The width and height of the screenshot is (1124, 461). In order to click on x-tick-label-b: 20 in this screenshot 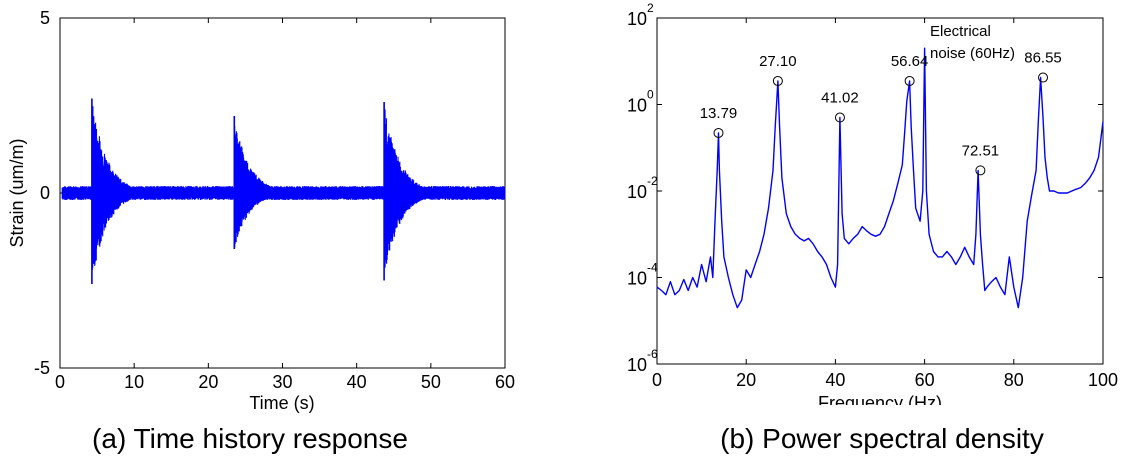, I will do `click(746, 380)`.